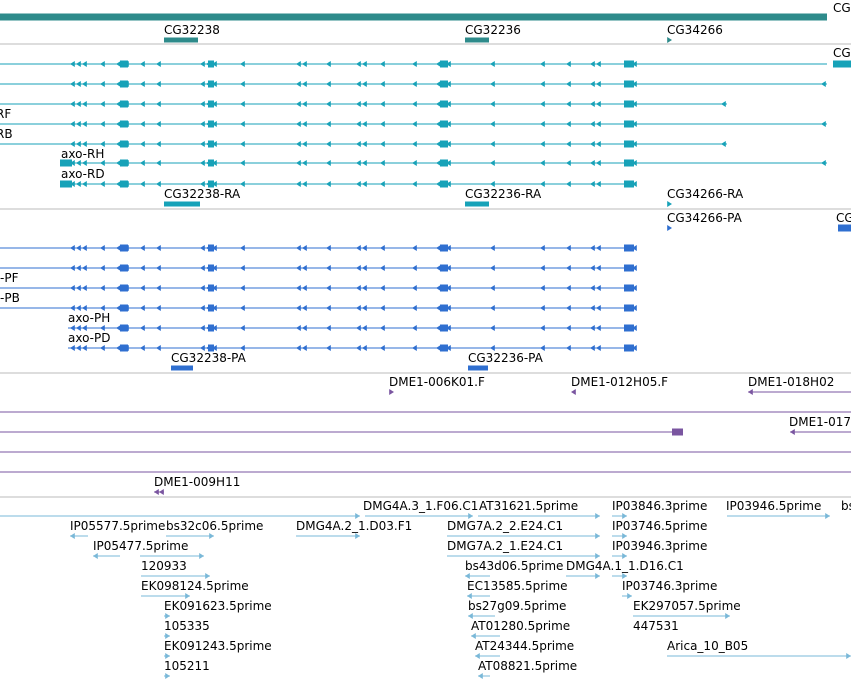 The image size is (851, 681). I want to click on est-label: bs, so click(846, 506).